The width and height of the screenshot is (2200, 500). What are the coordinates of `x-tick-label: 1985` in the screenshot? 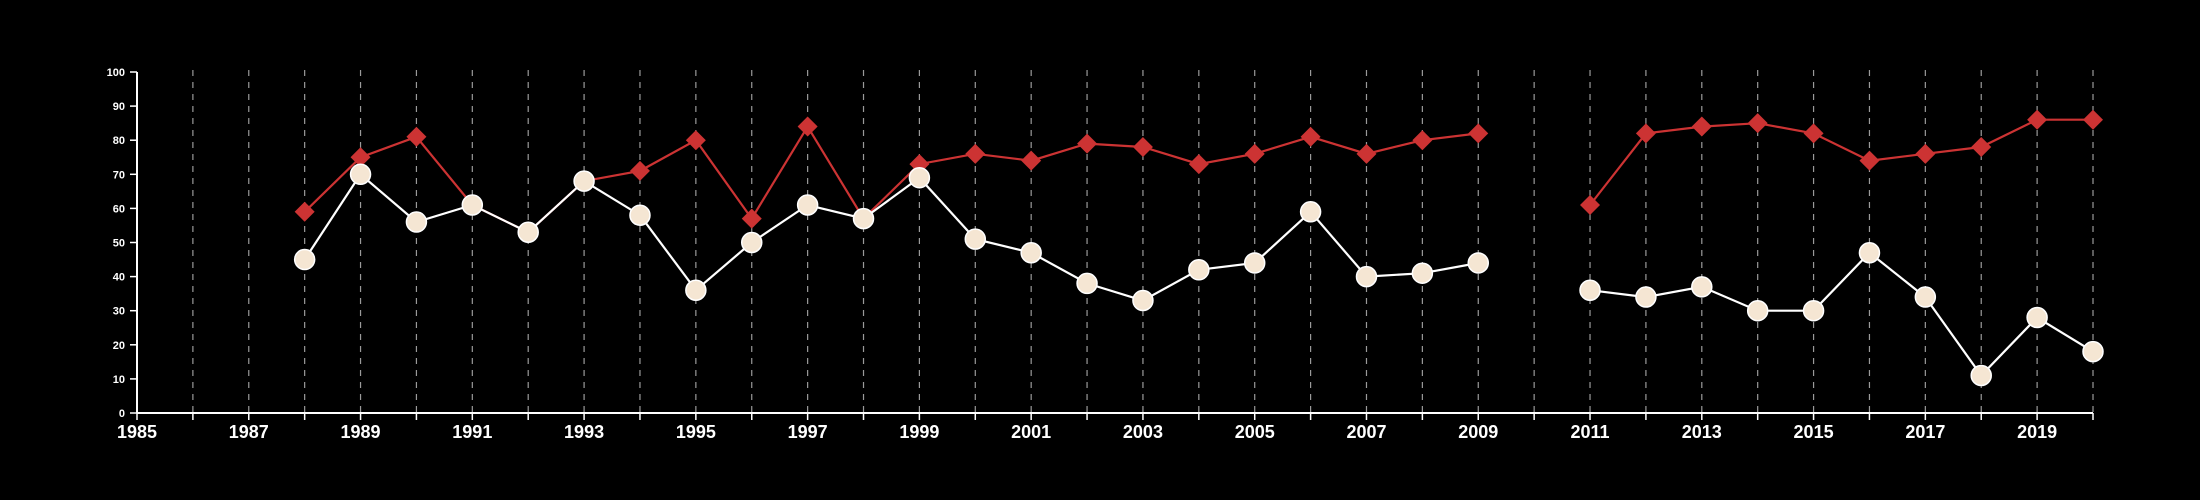 It's located at (137, 432).